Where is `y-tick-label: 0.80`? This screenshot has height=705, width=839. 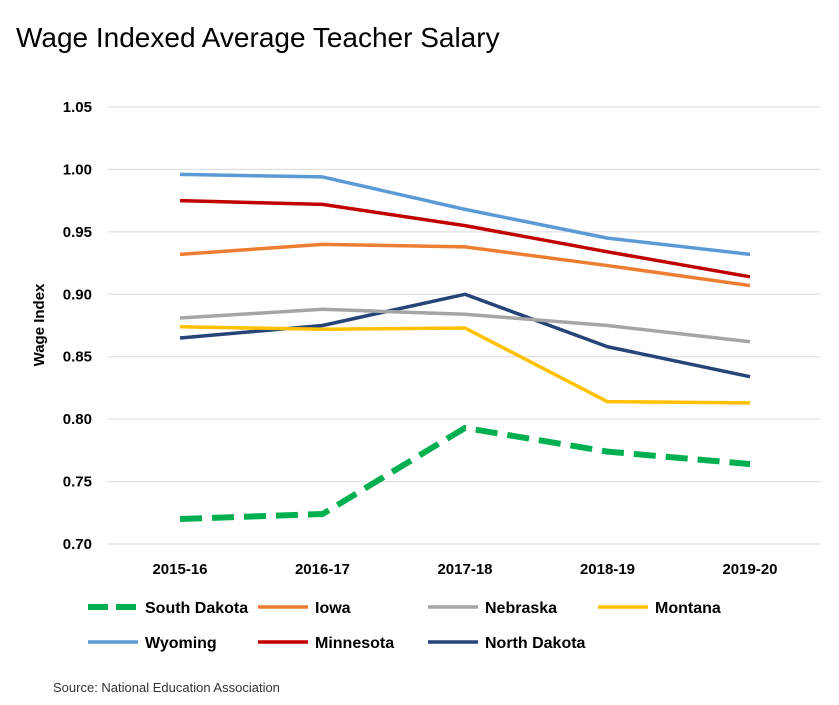
y-tick-label: 0.80 is located at coordinates (77, 419).